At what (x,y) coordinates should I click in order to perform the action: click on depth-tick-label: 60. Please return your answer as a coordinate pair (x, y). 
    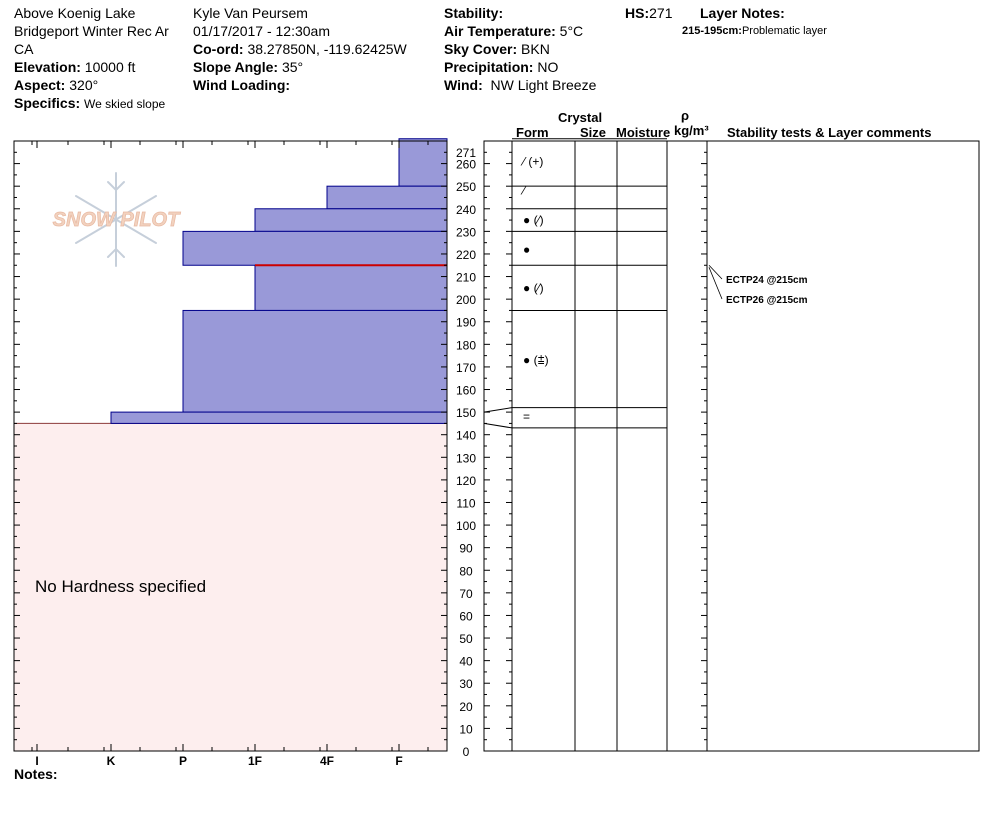
    Looking at the image, I should click on (466, 616).